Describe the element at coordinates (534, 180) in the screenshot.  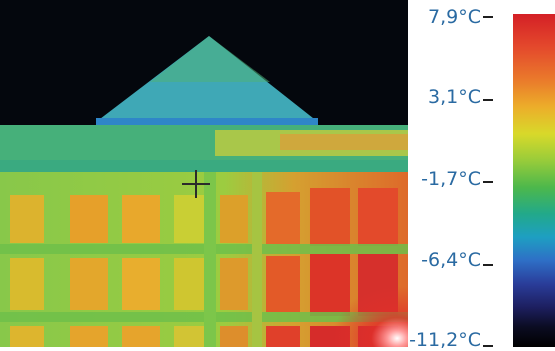
I see `temperature-colorbar` at that location.